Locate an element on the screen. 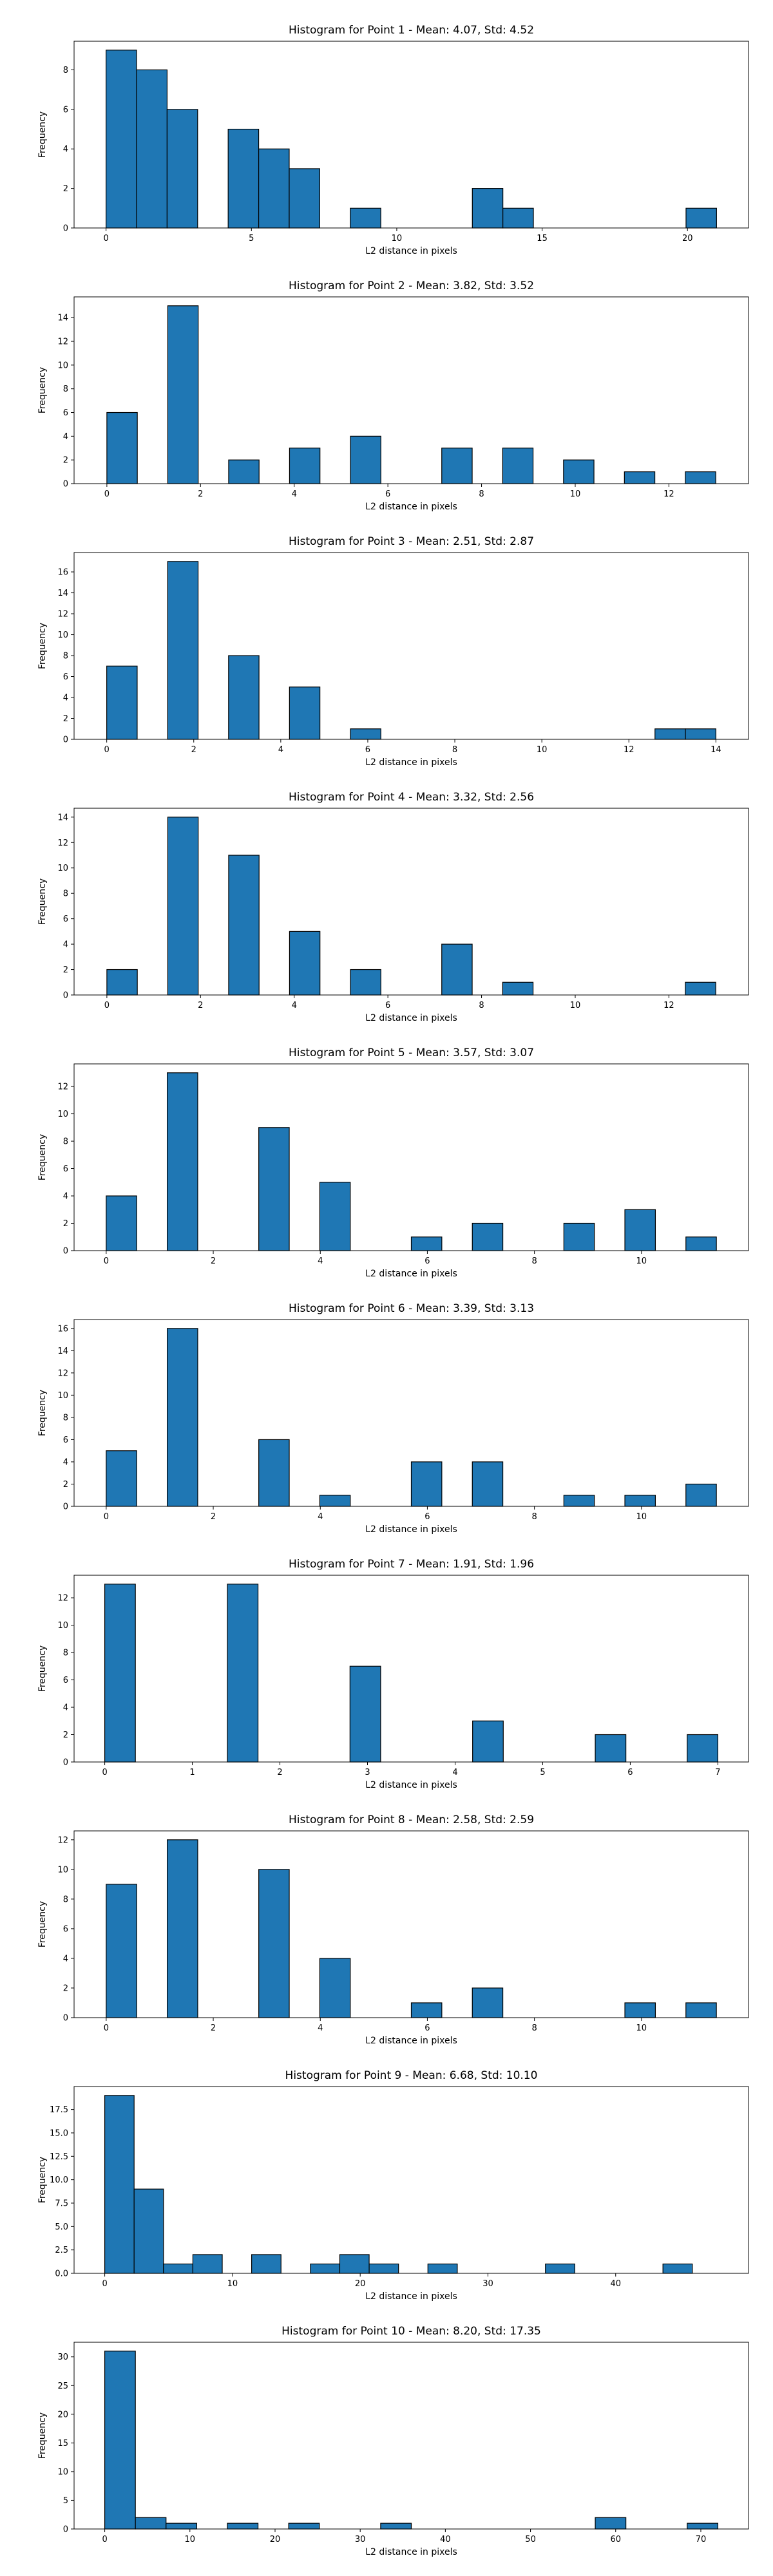 This screenshot has width=773, height=2576. x-tick-label: 1 is located at coordinates (192, 1772).